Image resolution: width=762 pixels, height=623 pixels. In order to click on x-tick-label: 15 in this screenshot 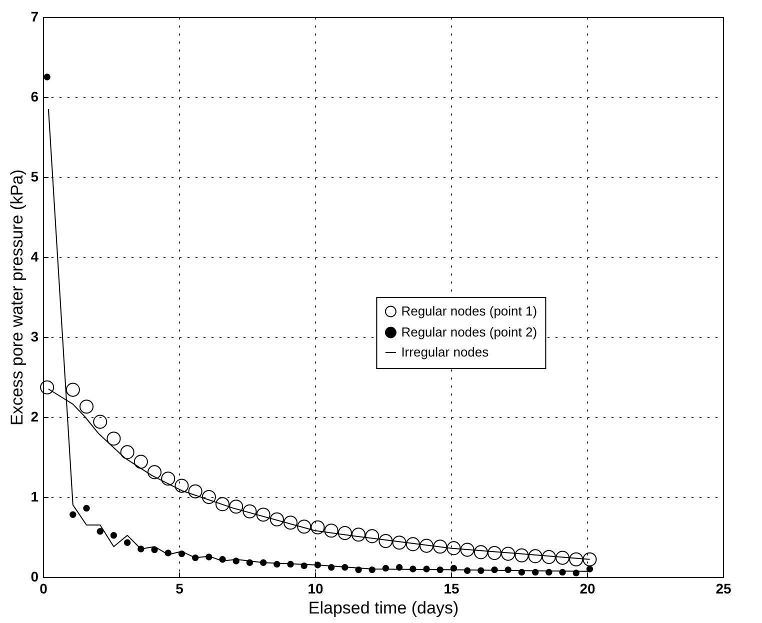, I will do `click(452, 588)`.